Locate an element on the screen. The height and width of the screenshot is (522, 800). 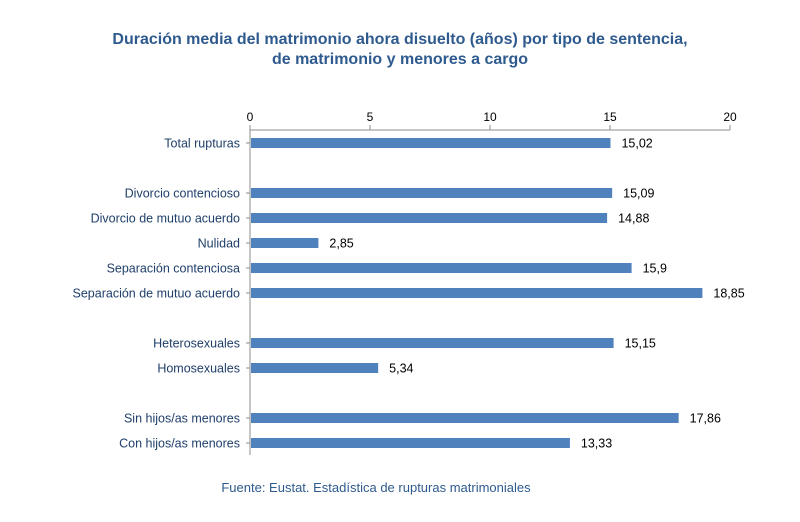
category-label: Nulidad is located at coordinates (219, 244).